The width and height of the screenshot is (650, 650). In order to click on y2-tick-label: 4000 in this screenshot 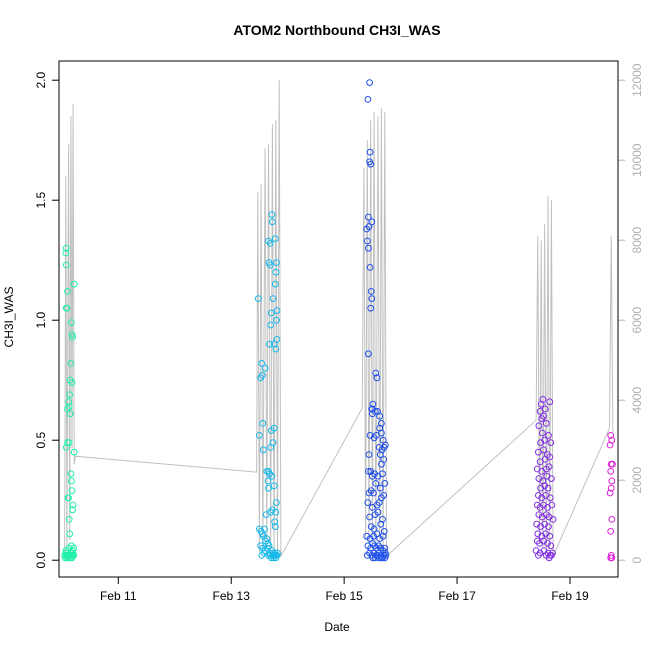, I will do `click(637, 400)`.